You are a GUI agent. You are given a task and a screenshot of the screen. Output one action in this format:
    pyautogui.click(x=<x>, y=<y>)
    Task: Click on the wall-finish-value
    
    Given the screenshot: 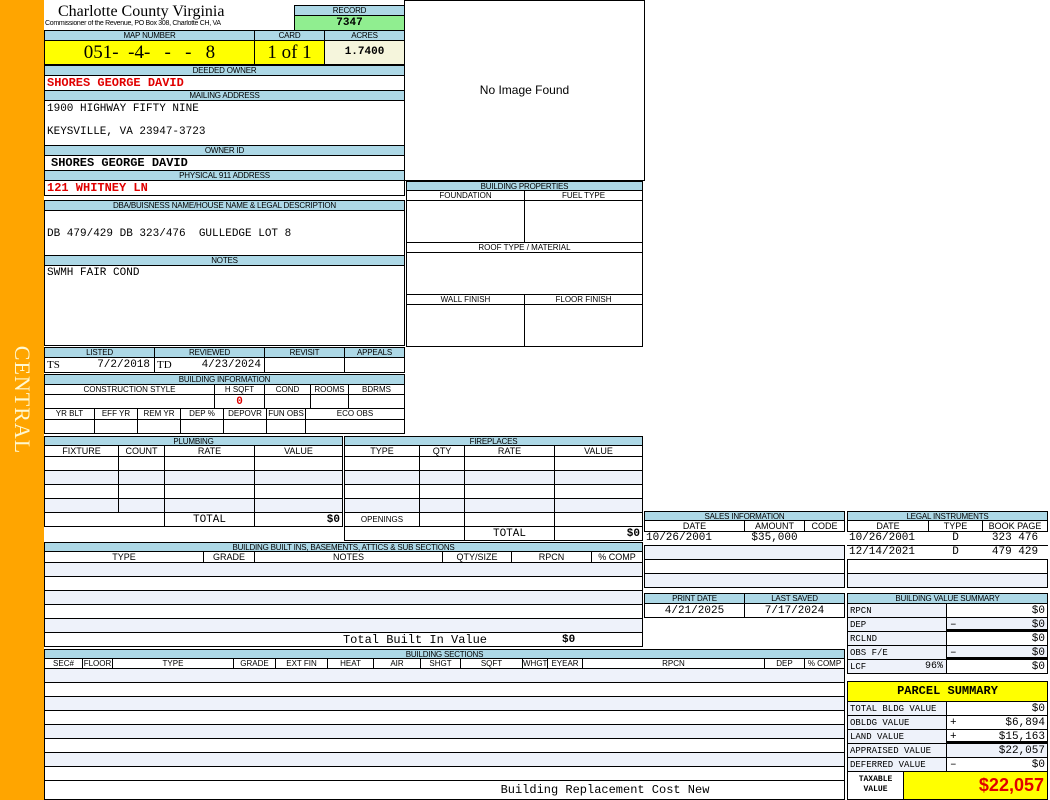 What is the action you would take?
    pyautogui.click(x=465, y=325)
    